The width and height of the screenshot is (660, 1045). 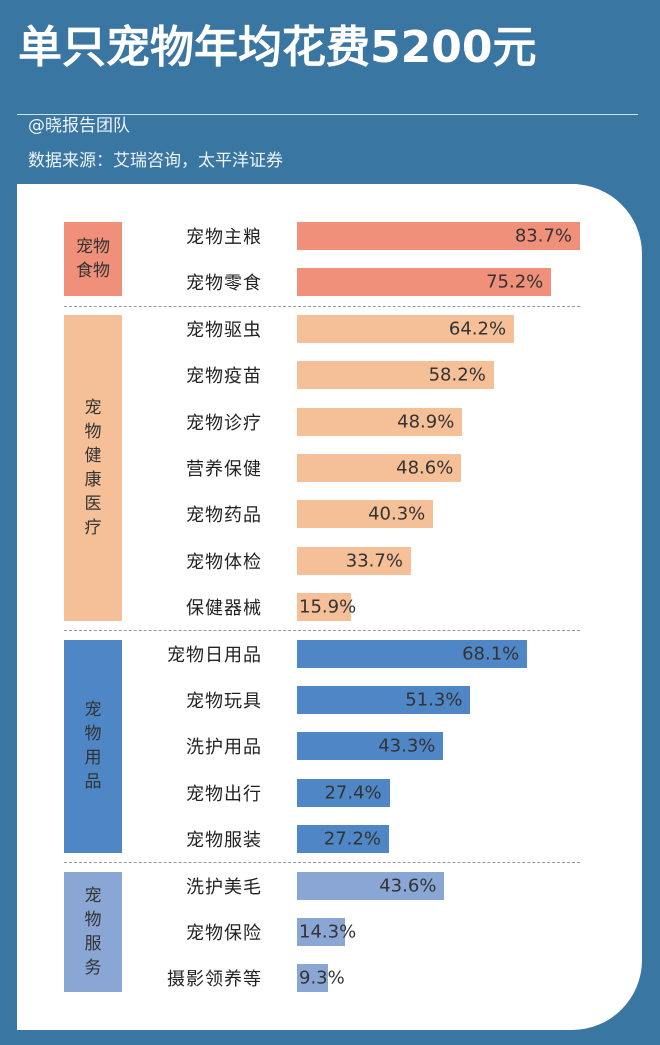 I want to click on group-label: 宠物食物, so click(x=92, y=259).